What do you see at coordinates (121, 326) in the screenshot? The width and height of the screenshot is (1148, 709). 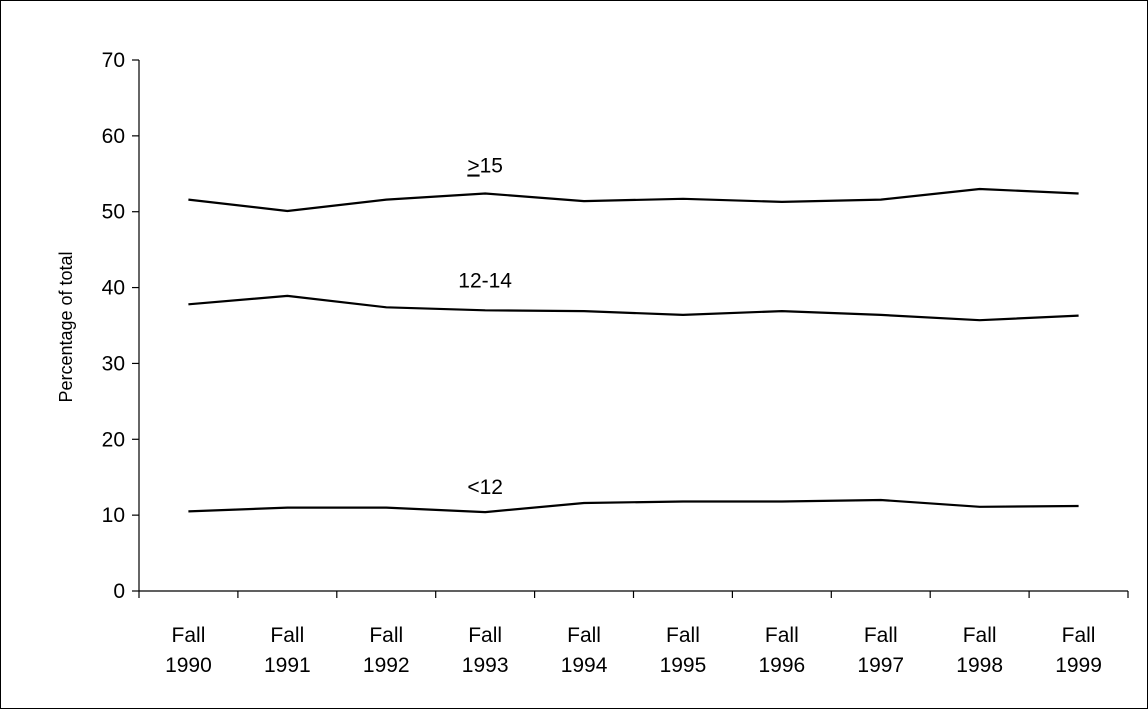 I see `y-axis: 0 10 20 30 40 50 60 70` at bounding box center [121, 326].